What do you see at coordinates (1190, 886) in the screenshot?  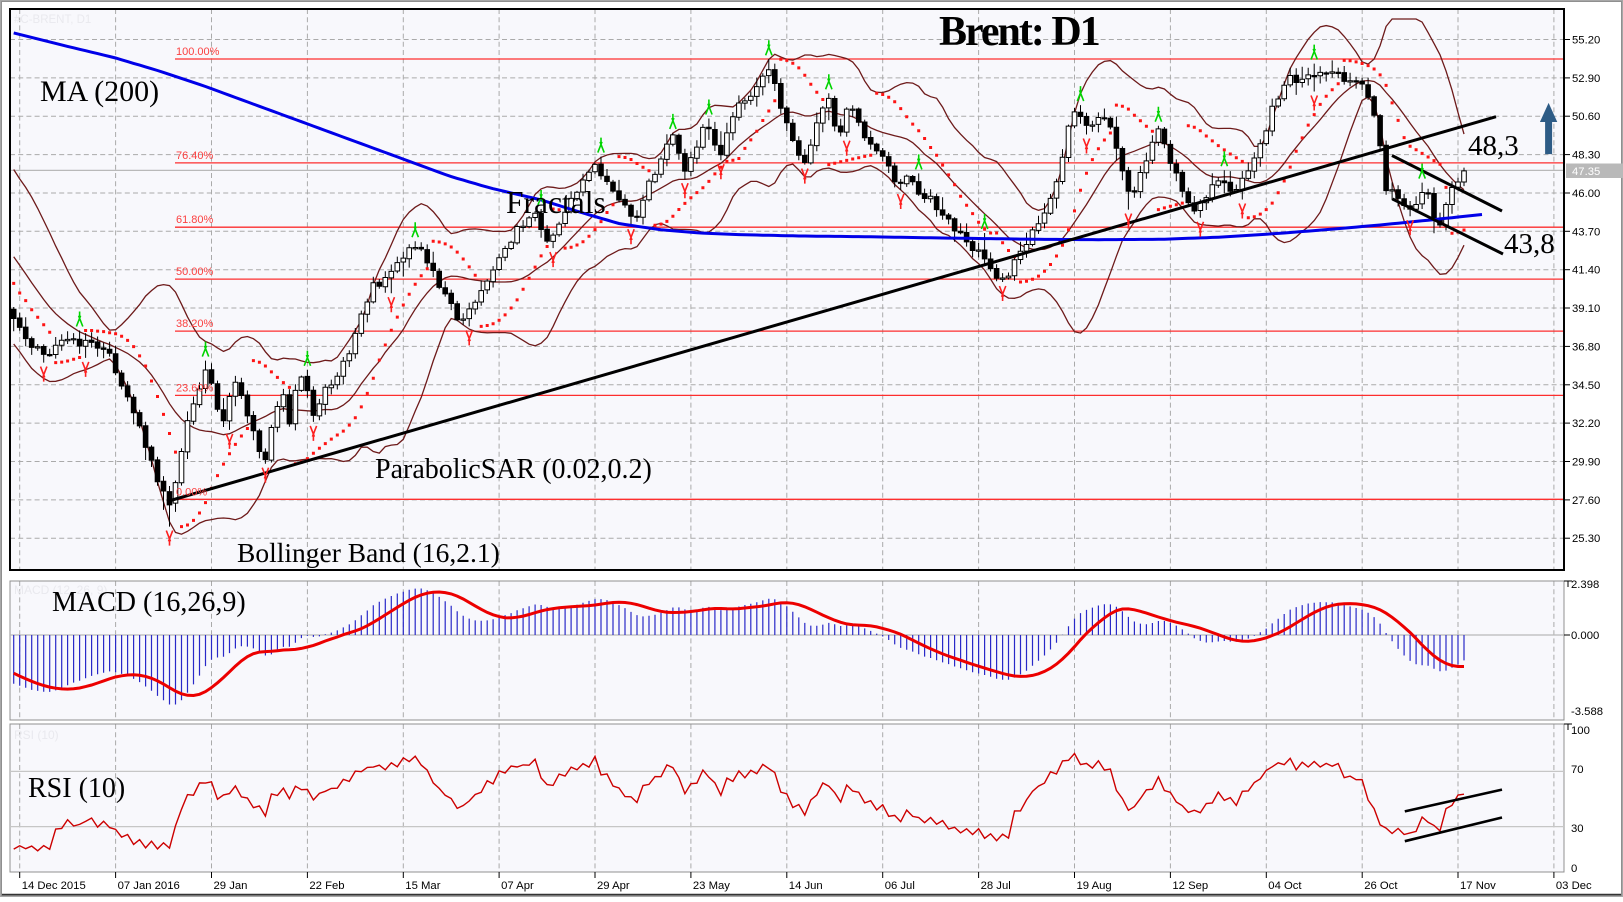 I see `svg-text: 12 Sep` at bounding box center [1190, 886].